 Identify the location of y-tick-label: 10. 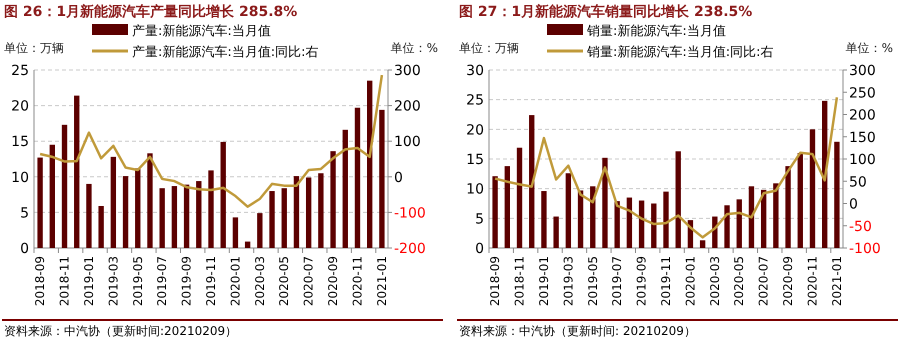
(20, 178).